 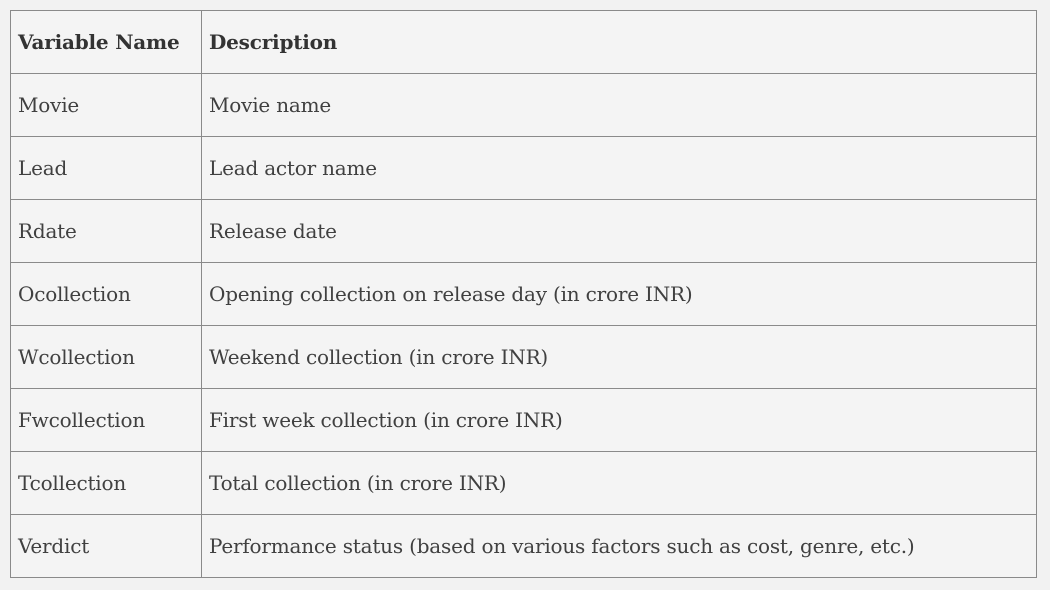 I want to click on cell-description: Weekend collection (in crore INR), so click(x=619, y=357).